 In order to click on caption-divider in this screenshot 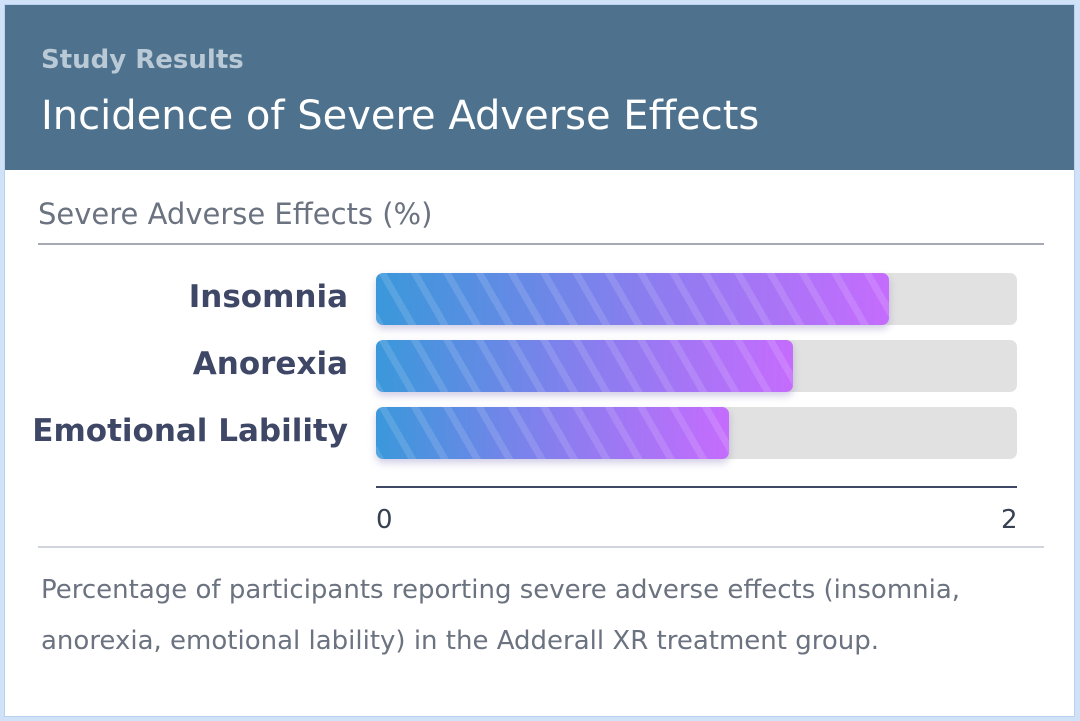, I will do `click(541, 547)`.